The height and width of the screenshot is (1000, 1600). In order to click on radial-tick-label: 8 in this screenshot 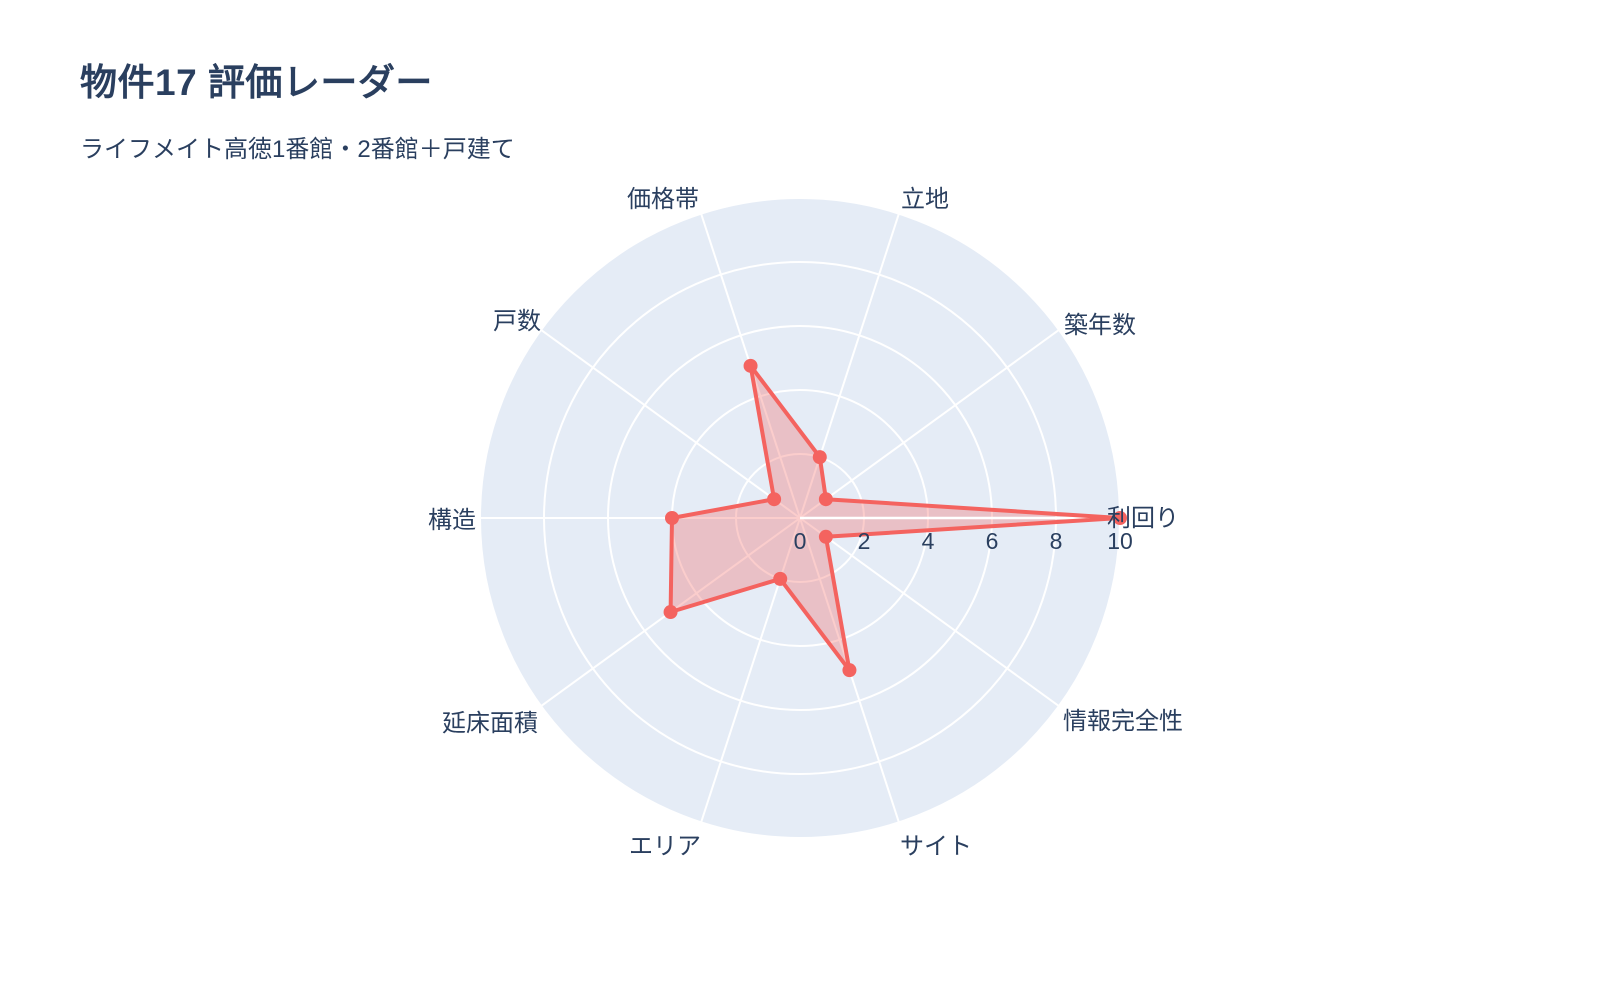, I will do `click(1056, 541)`.